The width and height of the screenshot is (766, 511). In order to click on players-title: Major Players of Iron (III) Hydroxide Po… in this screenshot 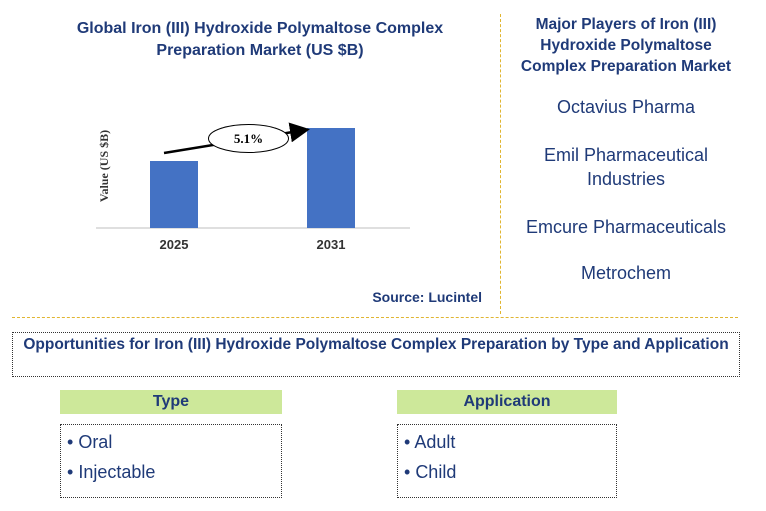, I will do `click(626, 45)`.